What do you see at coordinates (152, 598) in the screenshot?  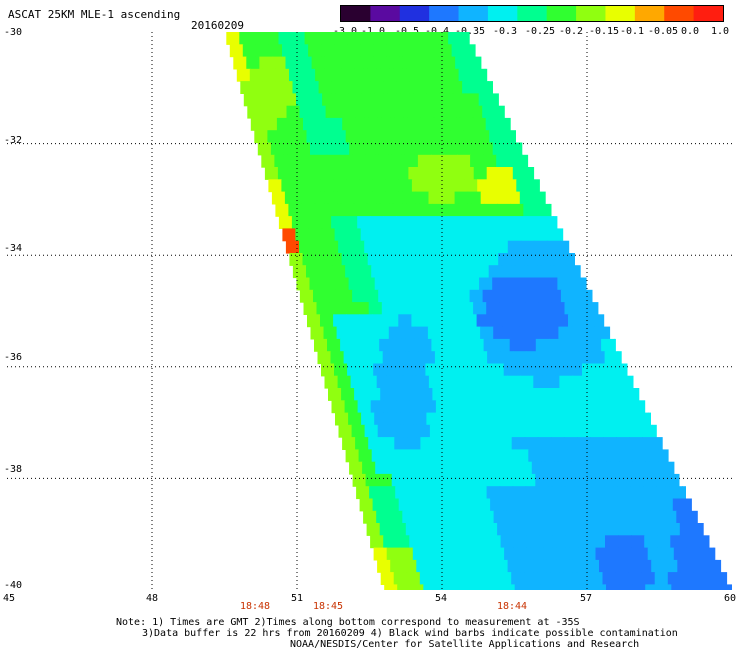 I see `lon-label: 48` at bounding box center [152, 598].